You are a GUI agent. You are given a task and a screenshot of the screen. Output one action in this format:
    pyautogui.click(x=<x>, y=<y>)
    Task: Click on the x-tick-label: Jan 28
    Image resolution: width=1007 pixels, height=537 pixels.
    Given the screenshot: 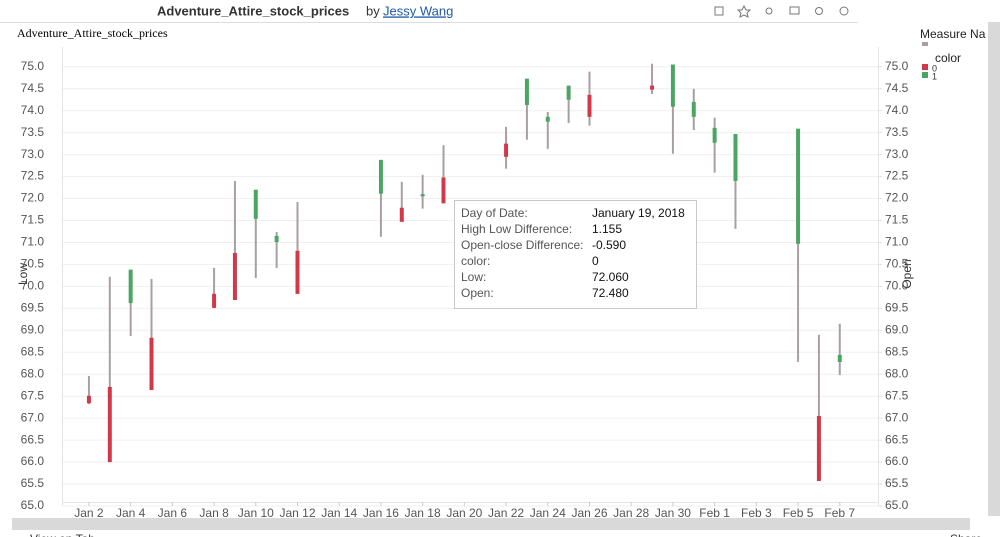 What is the action you would take?
    pyautogui.click(x=631, y=513)
    